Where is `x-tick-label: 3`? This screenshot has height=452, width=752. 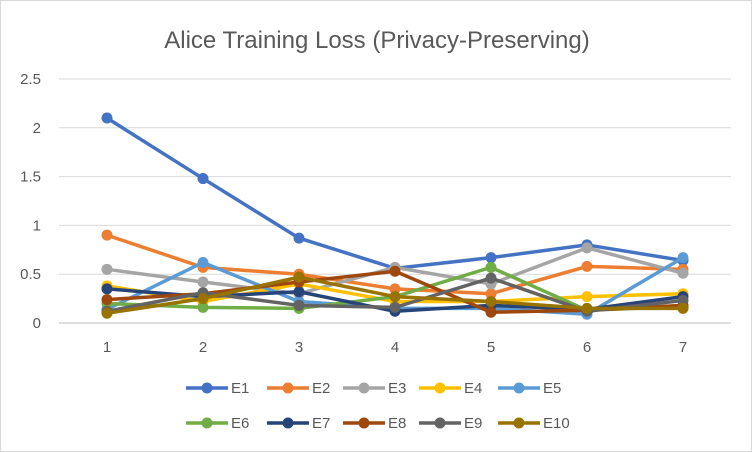 x-tick-label: 3 is located at coordinates (299, 347).